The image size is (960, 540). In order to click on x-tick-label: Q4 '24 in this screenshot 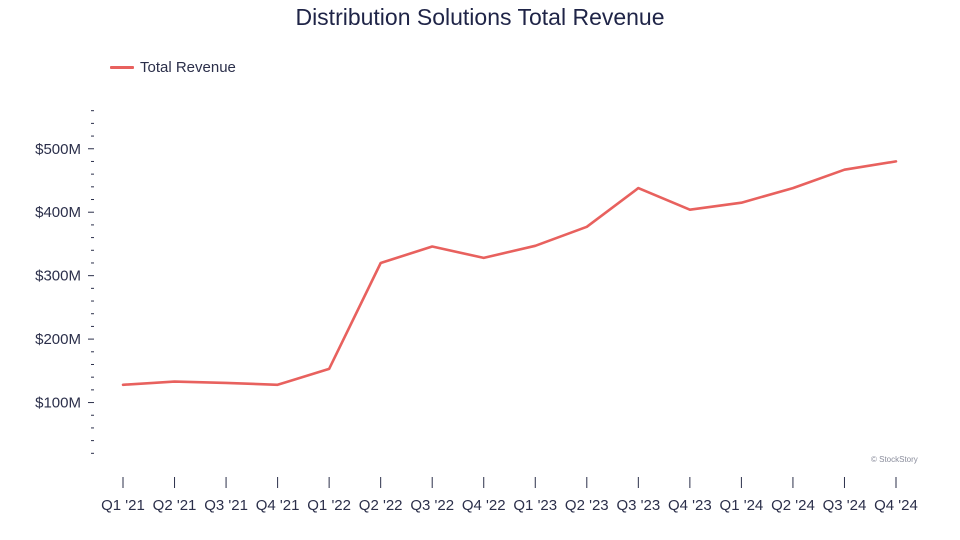, I will do `click(896, 505)`.